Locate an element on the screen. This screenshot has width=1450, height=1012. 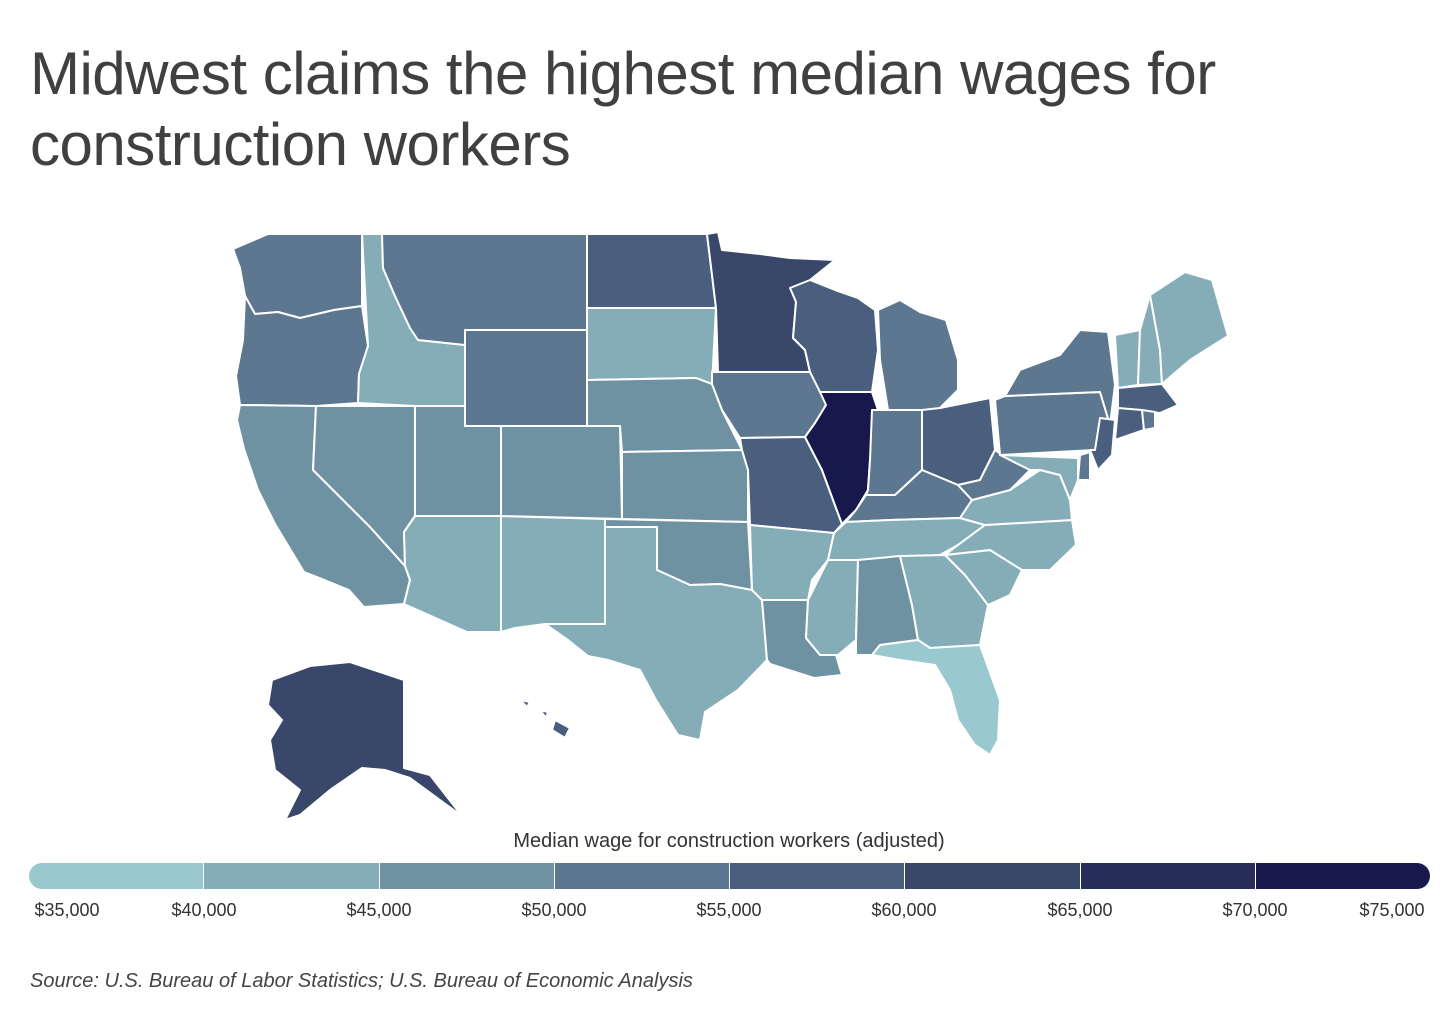
state-mi is located at coordinates (918, 355).